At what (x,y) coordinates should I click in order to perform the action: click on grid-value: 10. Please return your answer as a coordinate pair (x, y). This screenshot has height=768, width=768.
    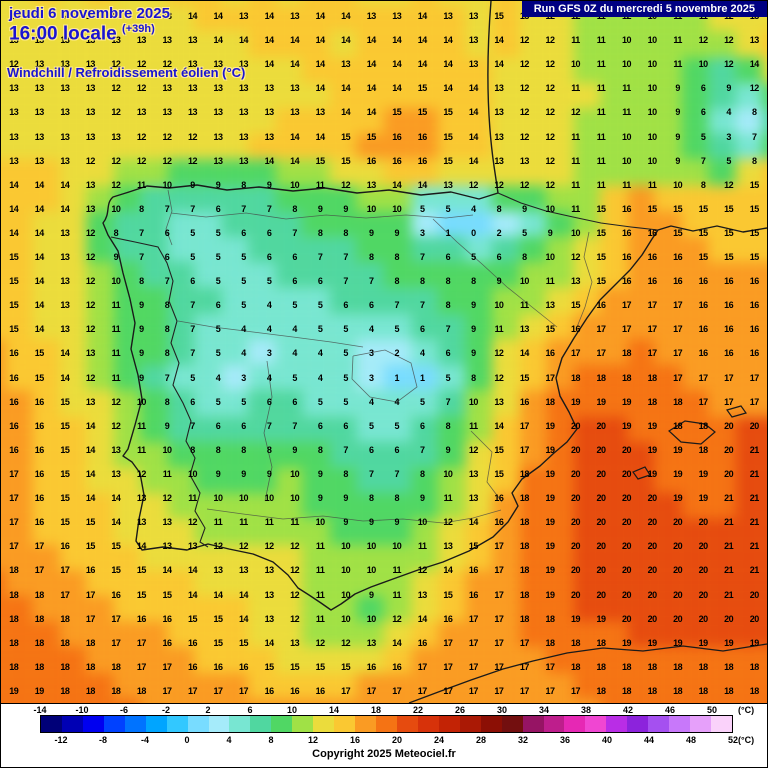
    Looking at the image, I should click on (575, 232).